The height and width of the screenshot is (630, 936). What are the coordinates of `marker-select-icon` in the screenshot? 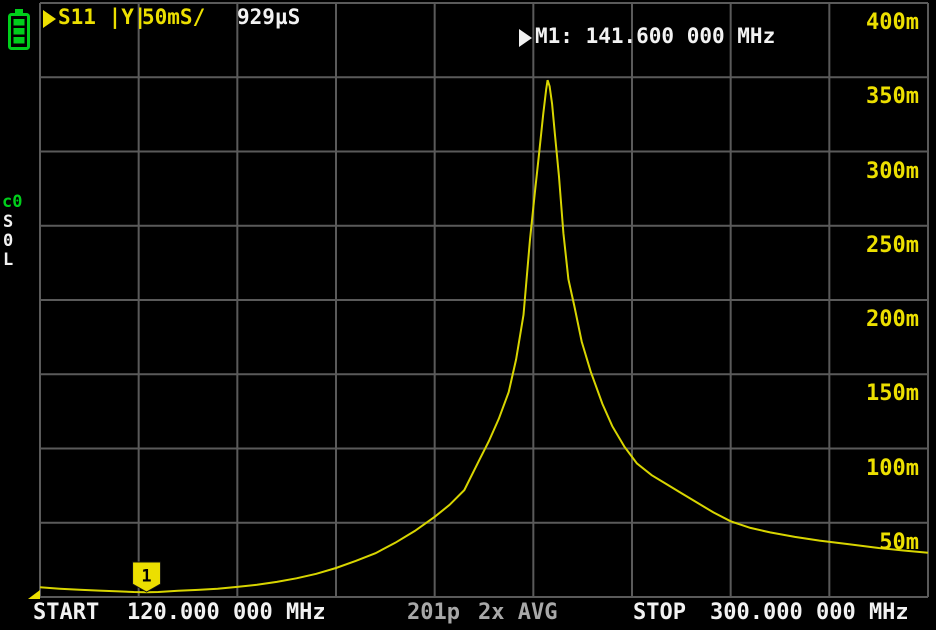 It's located at (525, 40).